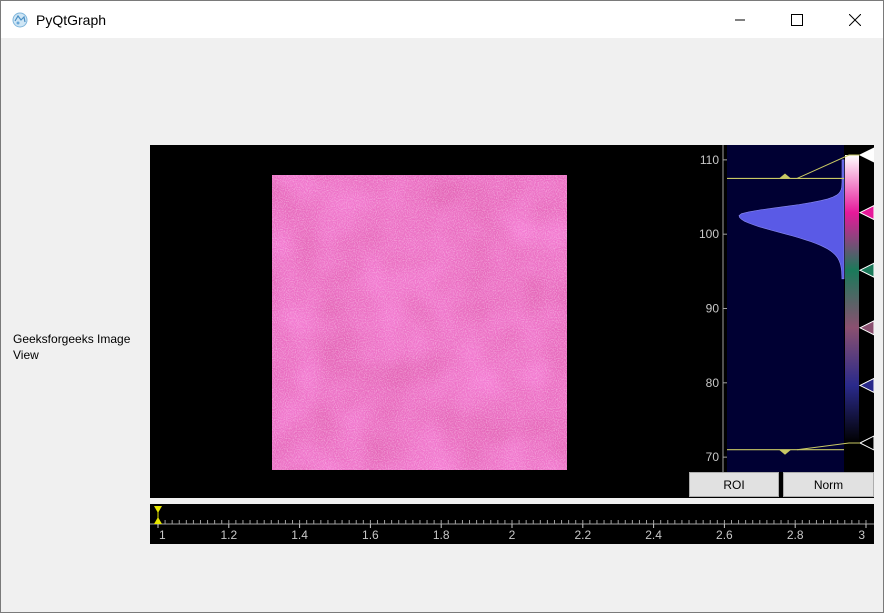 This screenshot has height=613, width=884. Describe the element at coordinates (71, 20) in the screenshot. I see `window-title: PyQtGraph` at that location.